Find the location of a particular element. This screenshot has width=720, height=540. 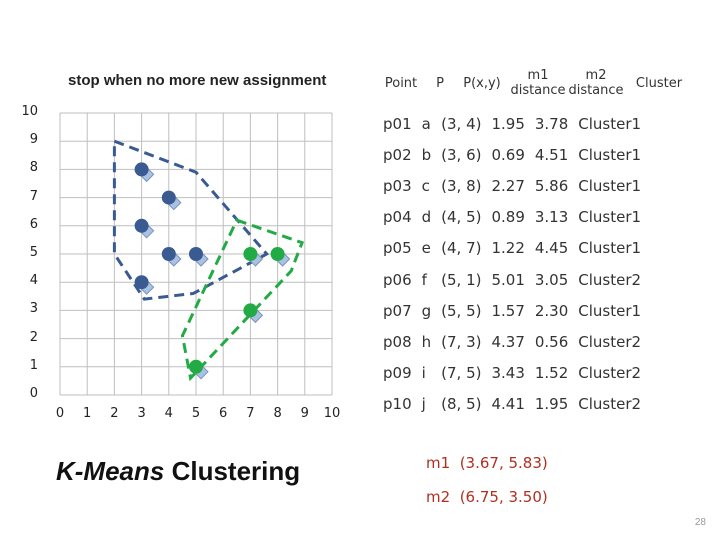

cell-p: b is located at coordinates (426, 154).